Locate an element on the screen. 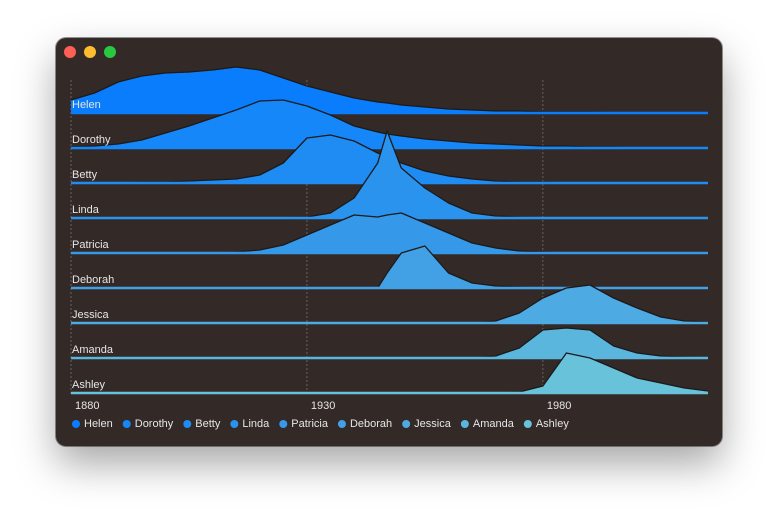 This screenshot has height=521, width=779. legend-label: Deborah is located at coordinates (371, 424).